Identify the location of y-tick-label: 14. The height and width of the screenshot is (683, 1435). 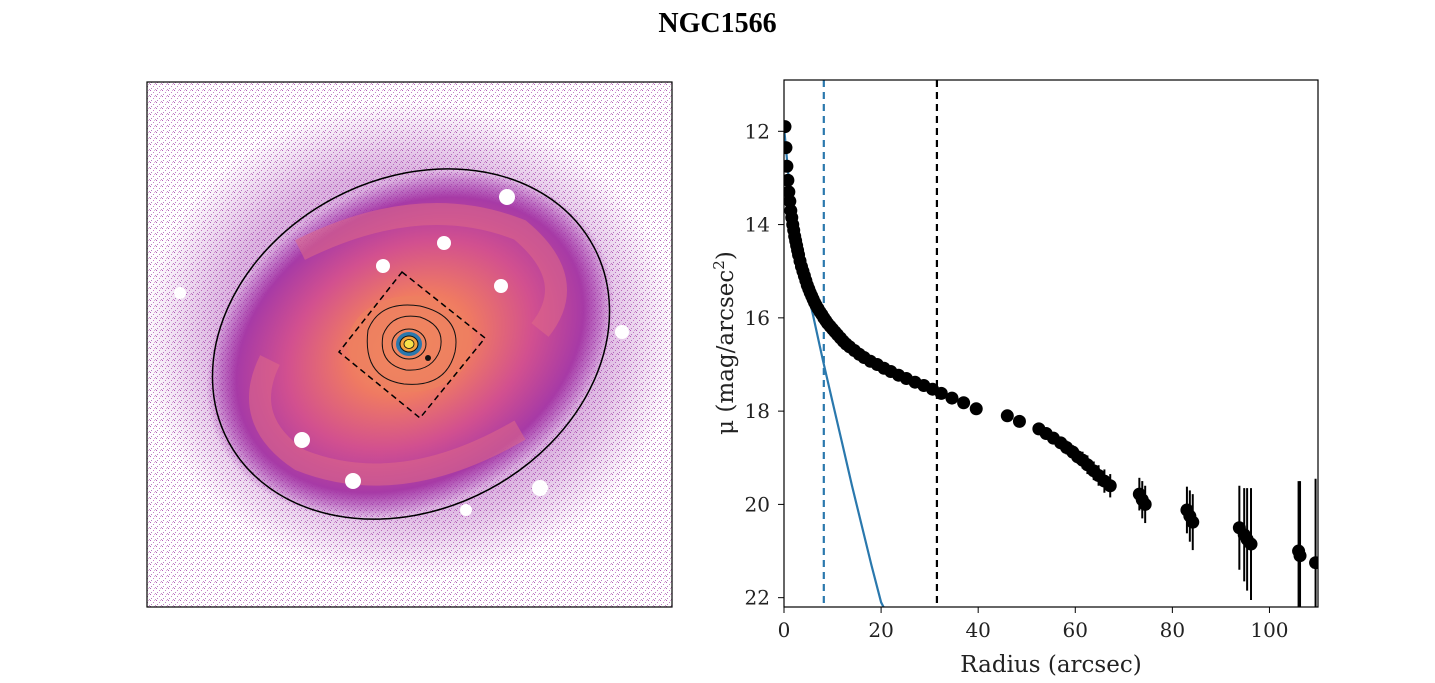
(757, 225).